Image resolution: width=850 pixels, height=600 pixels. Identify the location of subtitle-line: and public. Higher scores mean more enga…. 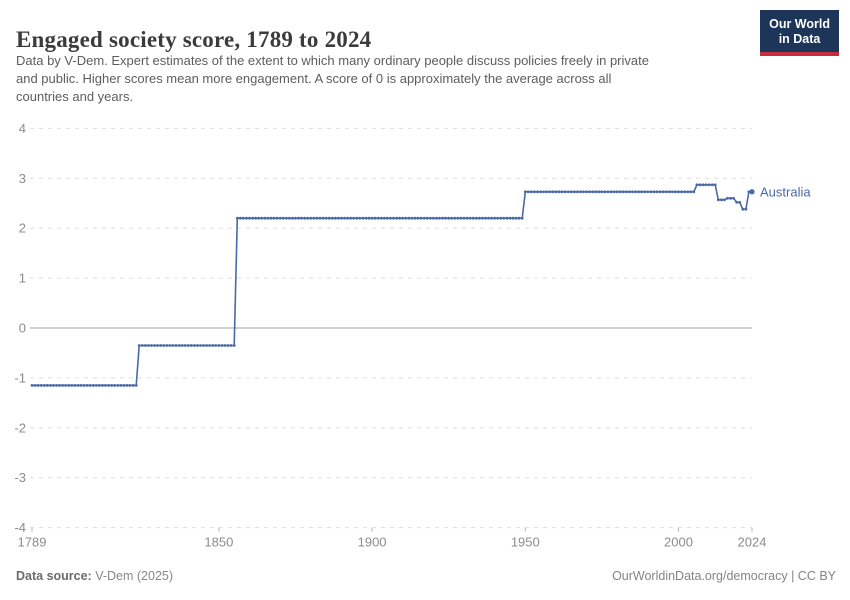
(314, 78).